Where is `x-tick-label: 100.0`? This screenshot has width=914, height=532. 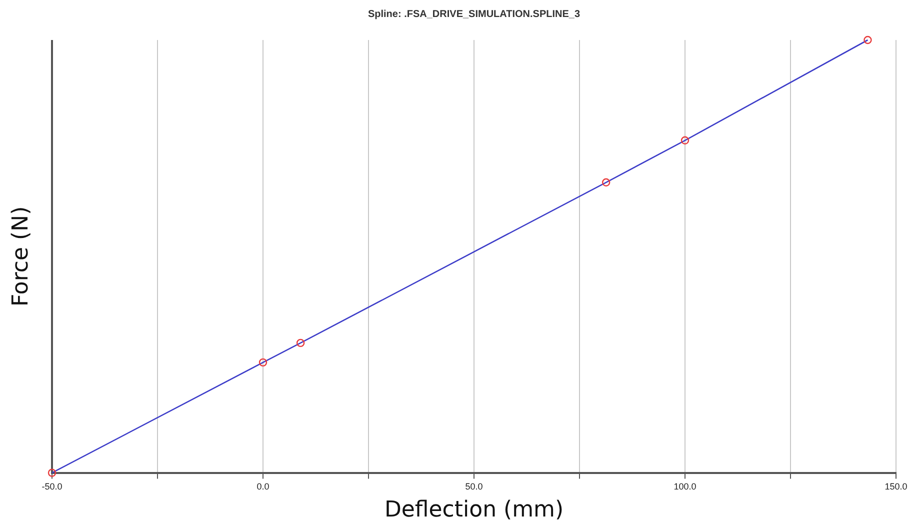 x-tick-label: 100.0 is located at coordinates (685, 487).